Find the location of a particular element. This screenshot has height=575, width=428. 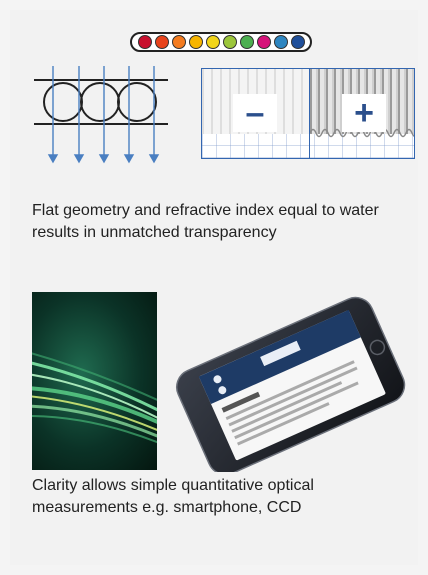

fiber-photo is located at coordinates (94, 381).